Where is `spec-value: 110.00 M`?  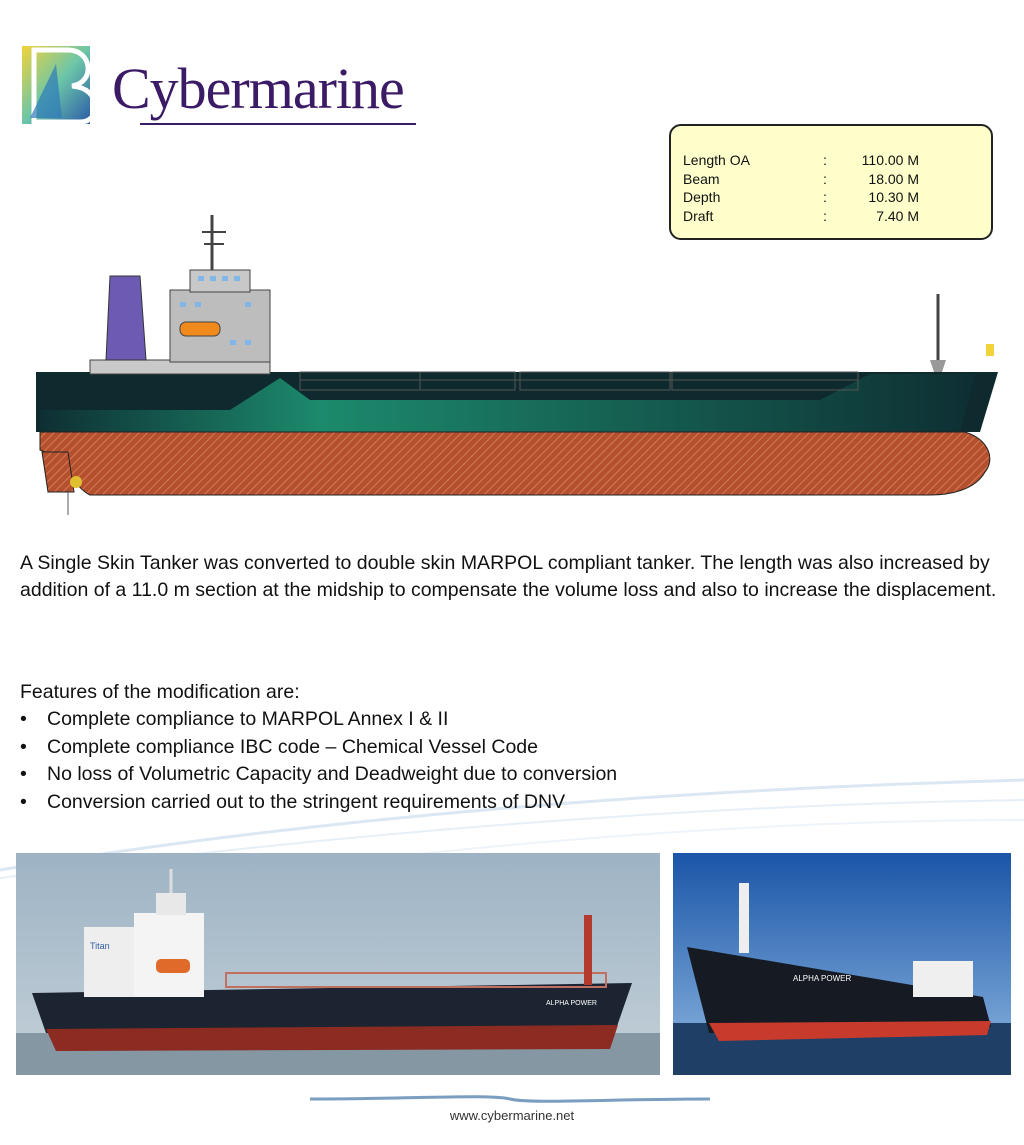
spec-value: 110.00 M is located at coordinates (890, 160).